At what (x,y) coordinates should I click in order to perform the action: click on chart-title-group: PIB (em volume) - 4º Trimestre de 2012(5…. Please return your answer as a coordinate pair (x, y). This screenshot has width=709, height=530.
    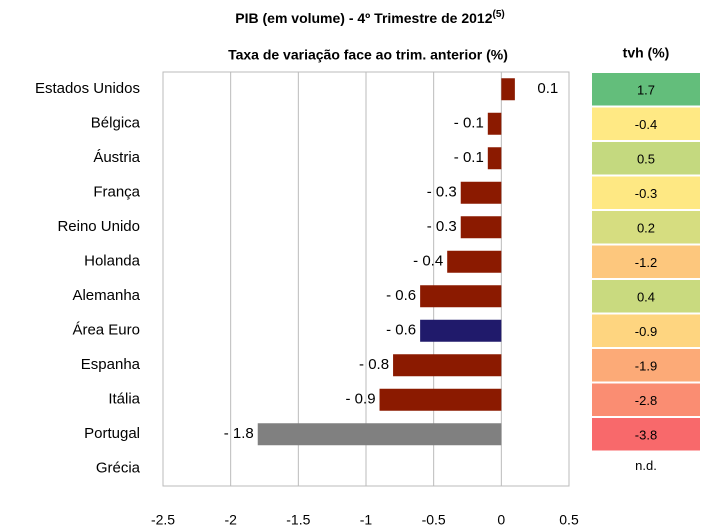
    Looking at the image, I should click on (369, 17).